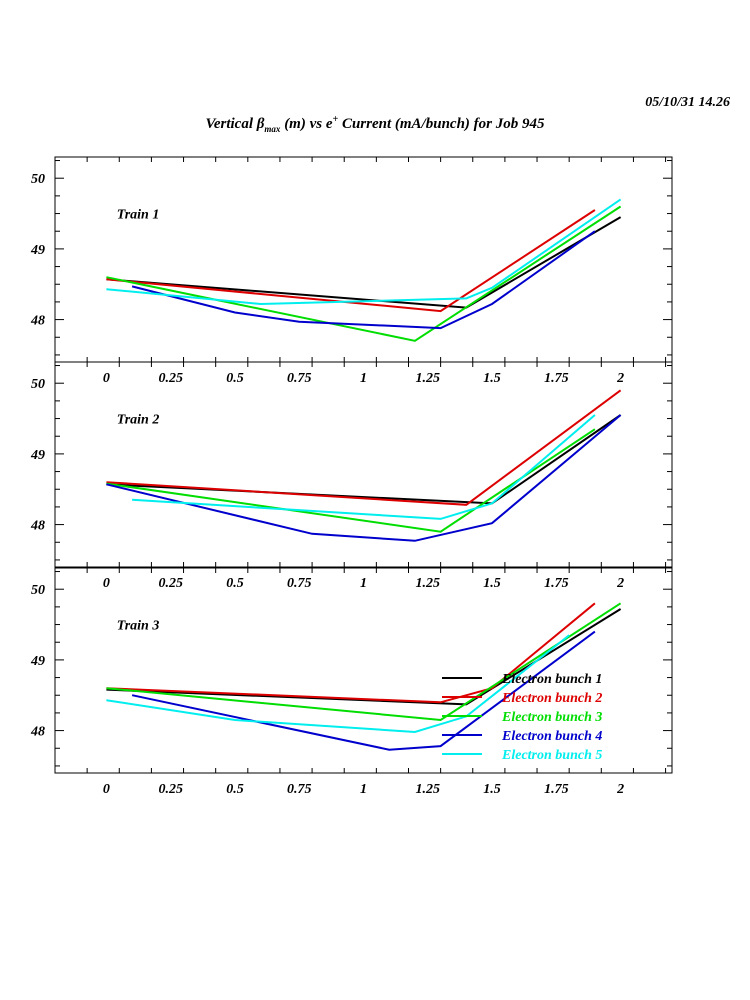 The height and width of the screenshot is (1000, 750). Describe the element at coordinates (687, 102) in the screenshot. I see `timestamp: 05/10/31 14.26` at that location.